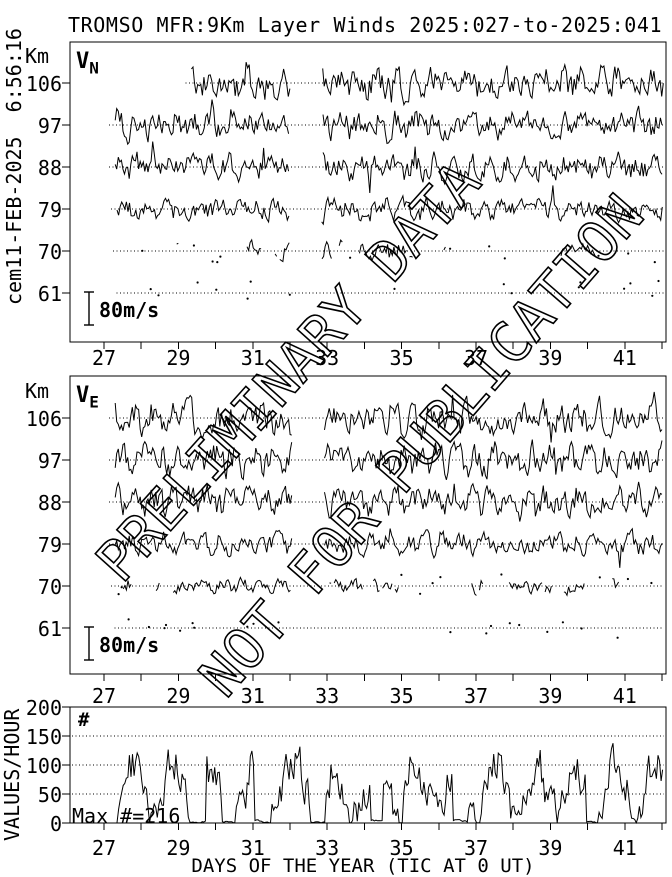 This screenshot has width=672, height=877. I want to click on scale-bar-label-ve: 80m/s, so click(129, 645).